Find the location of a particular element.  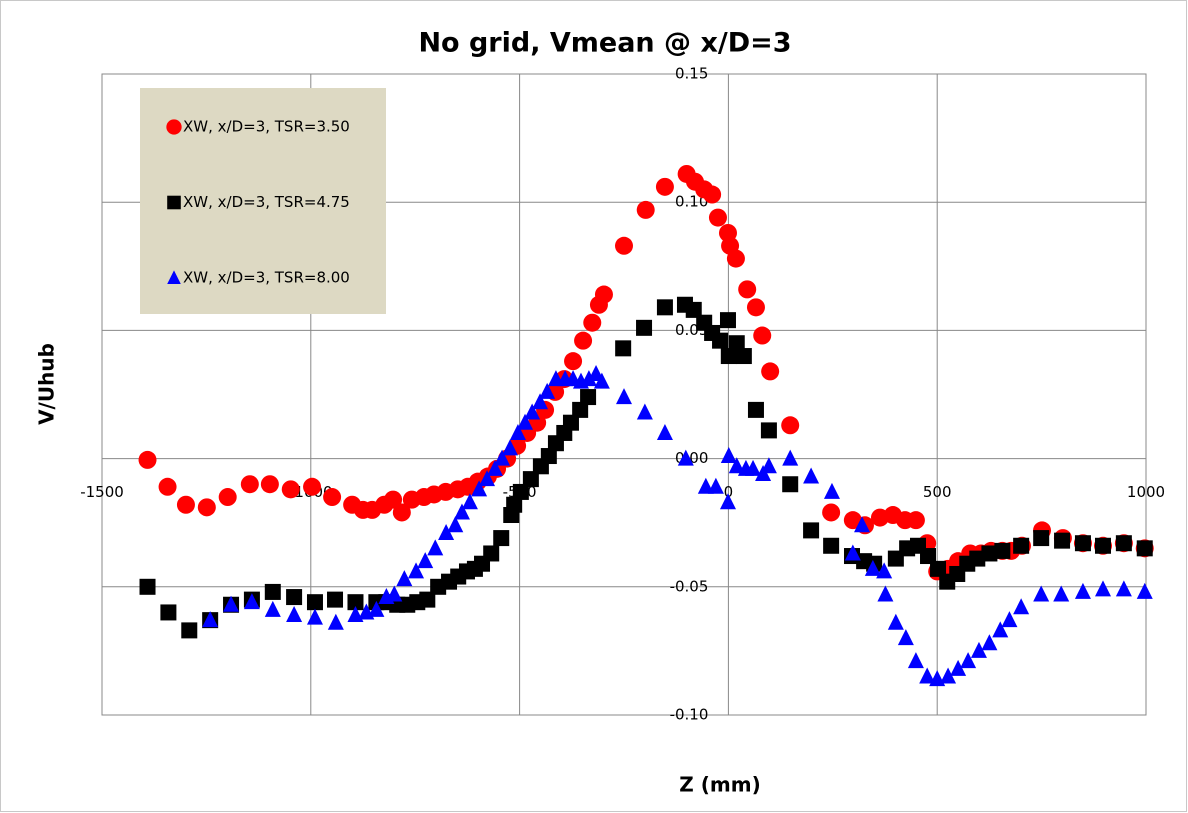

y-axis-label: V/Uhub is located at coordinates (47, 384).